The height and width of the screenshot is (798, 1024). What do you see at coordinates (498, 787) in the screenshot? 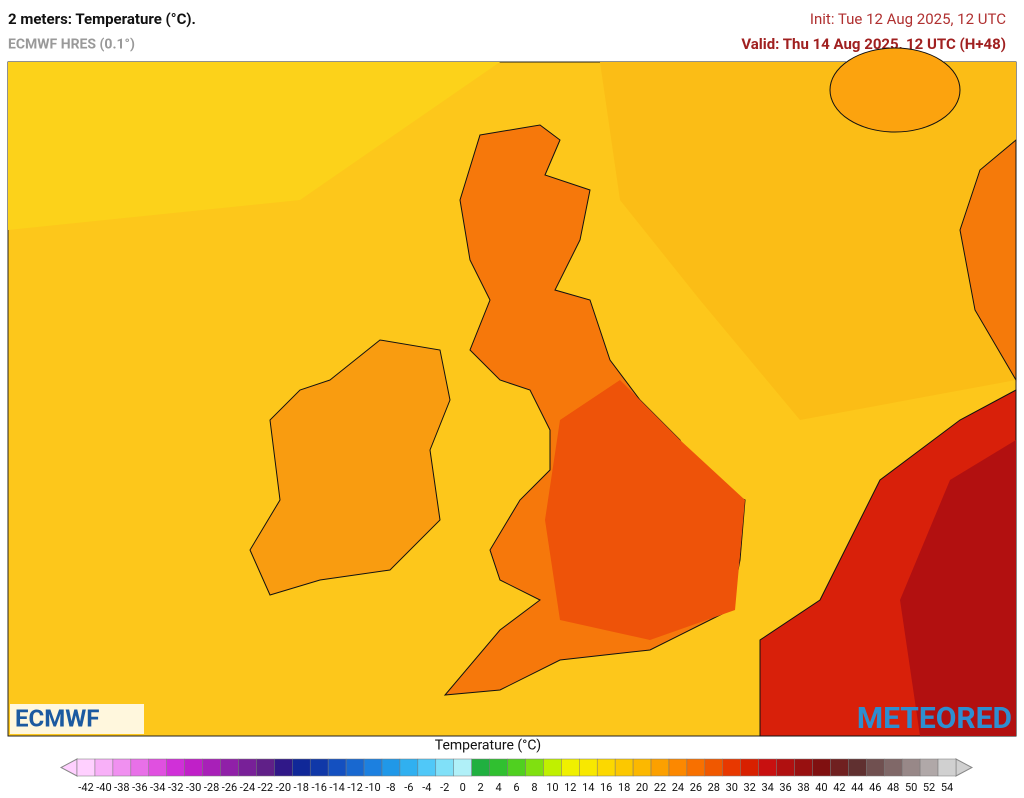
I see `colorbar-tick-label: 4` at bounding box center [498, 787].